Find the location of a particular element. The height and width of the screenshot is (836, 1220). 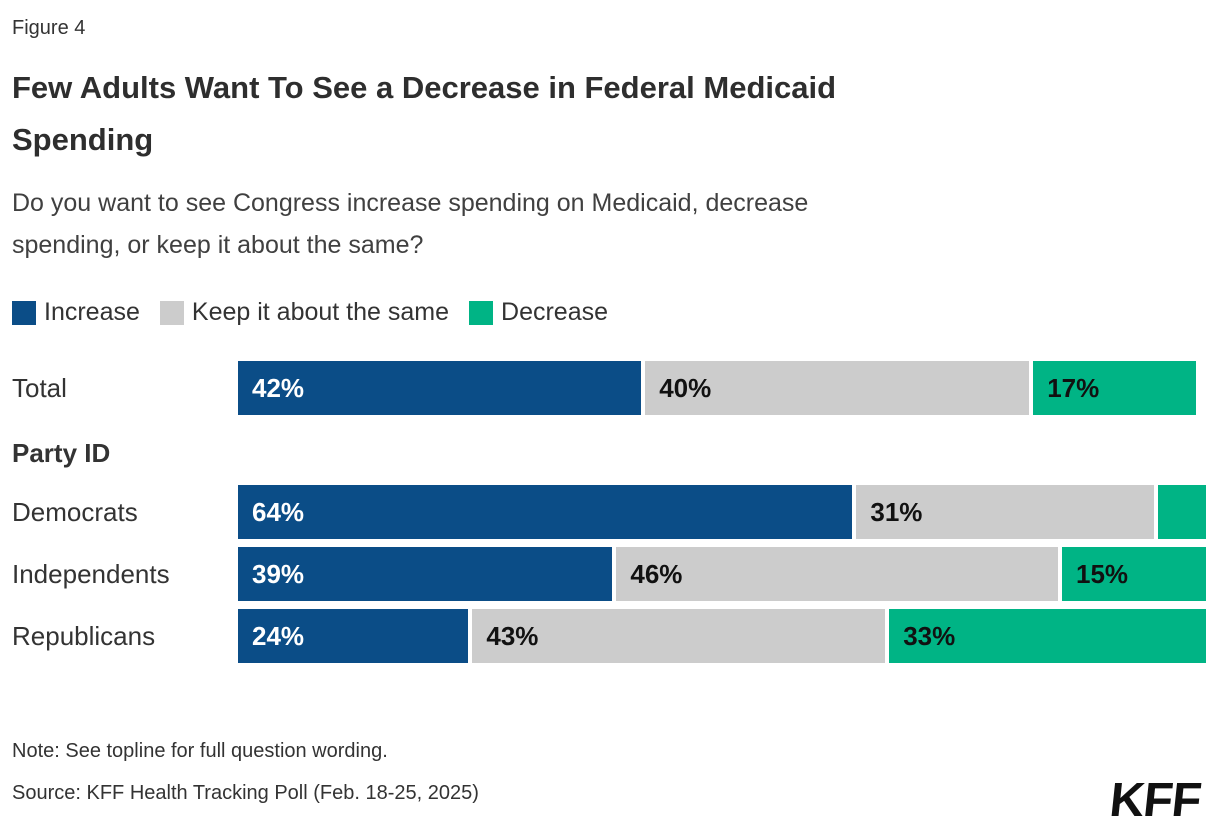

bar-value-label: 64% is located at coordinates (278, 511).